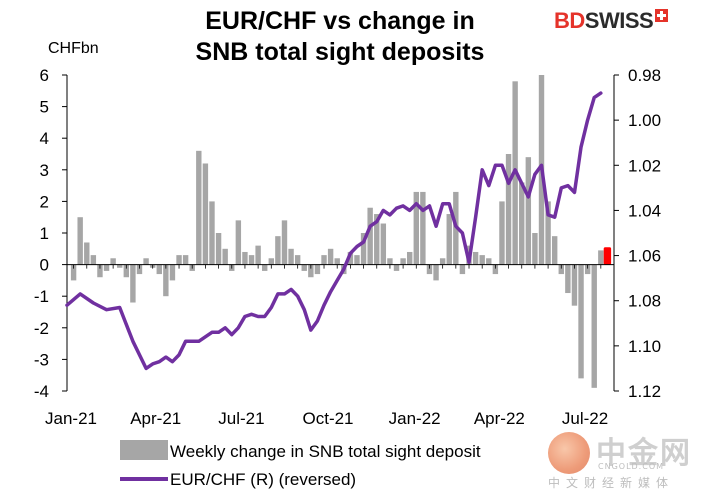 The height and width of the screenshot is (499, 701). I want to click on left-axis-unit-label: CHFbn, so click(73, 48).